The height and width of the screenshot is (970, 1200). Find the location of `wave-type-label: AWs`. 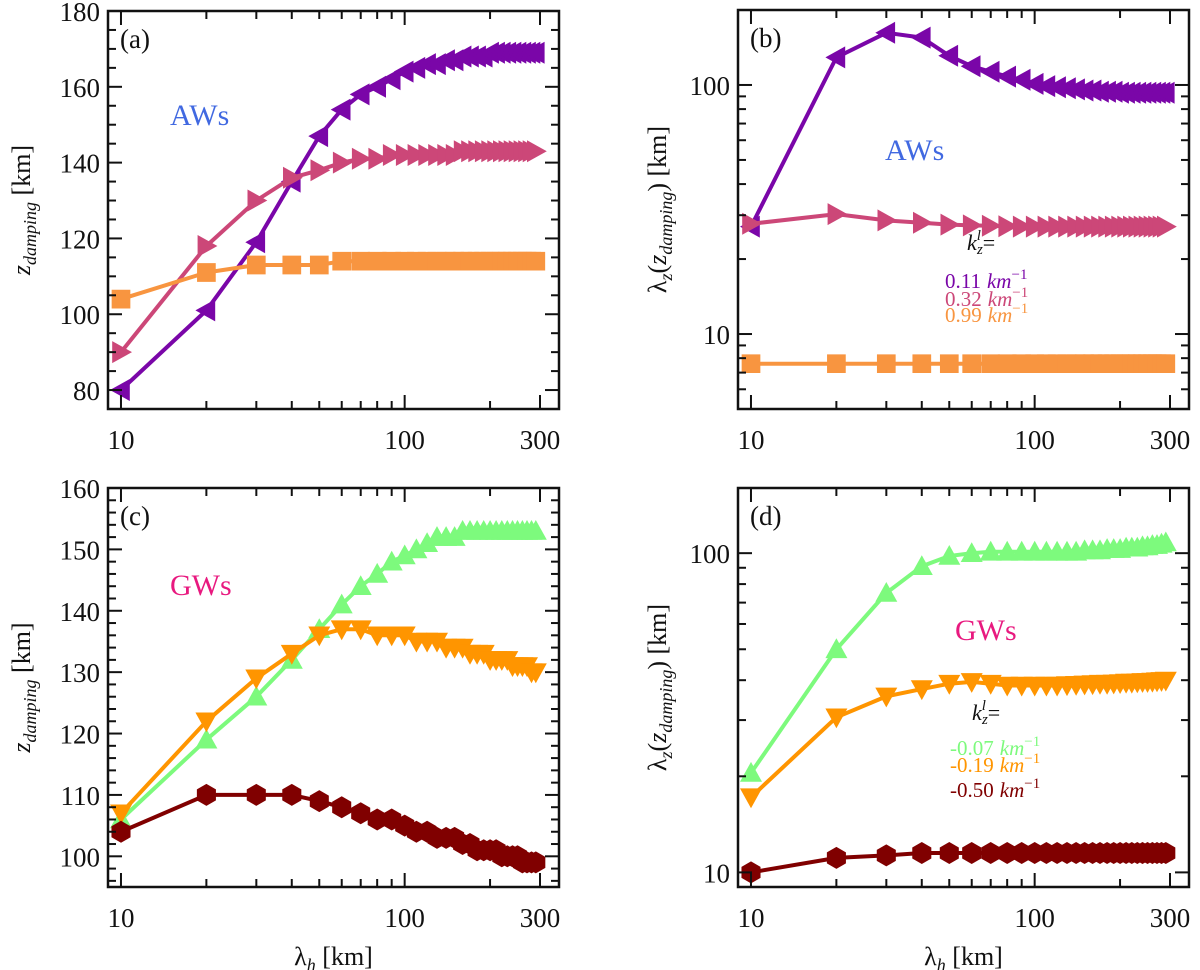

wave-type-label: AWs is located at coordinates (199, 115).